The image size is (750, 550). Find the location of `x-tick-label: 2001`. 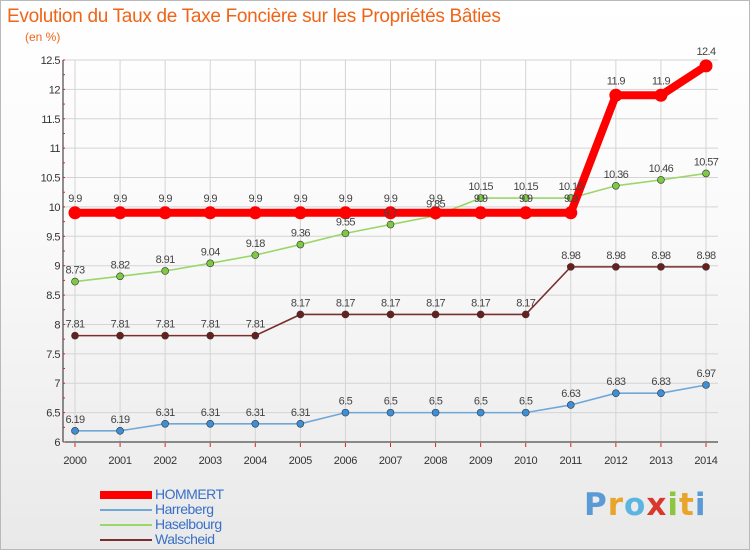

x-tick-label: 2001 is located at coordinates (119, 461).